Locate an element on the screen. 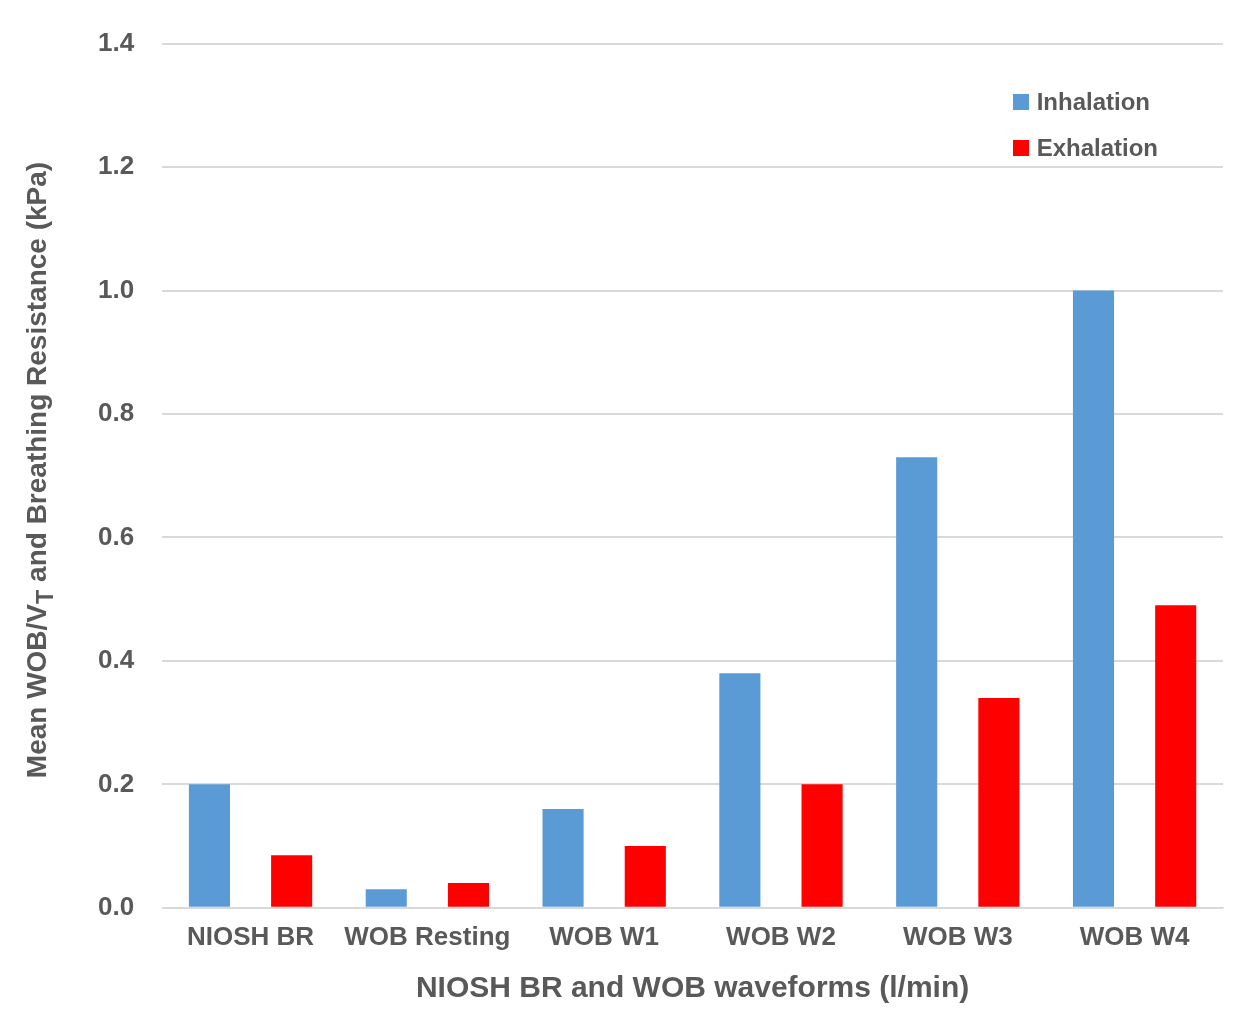  x-tick-label: WOB W2 is located at coordinates (781, 935).